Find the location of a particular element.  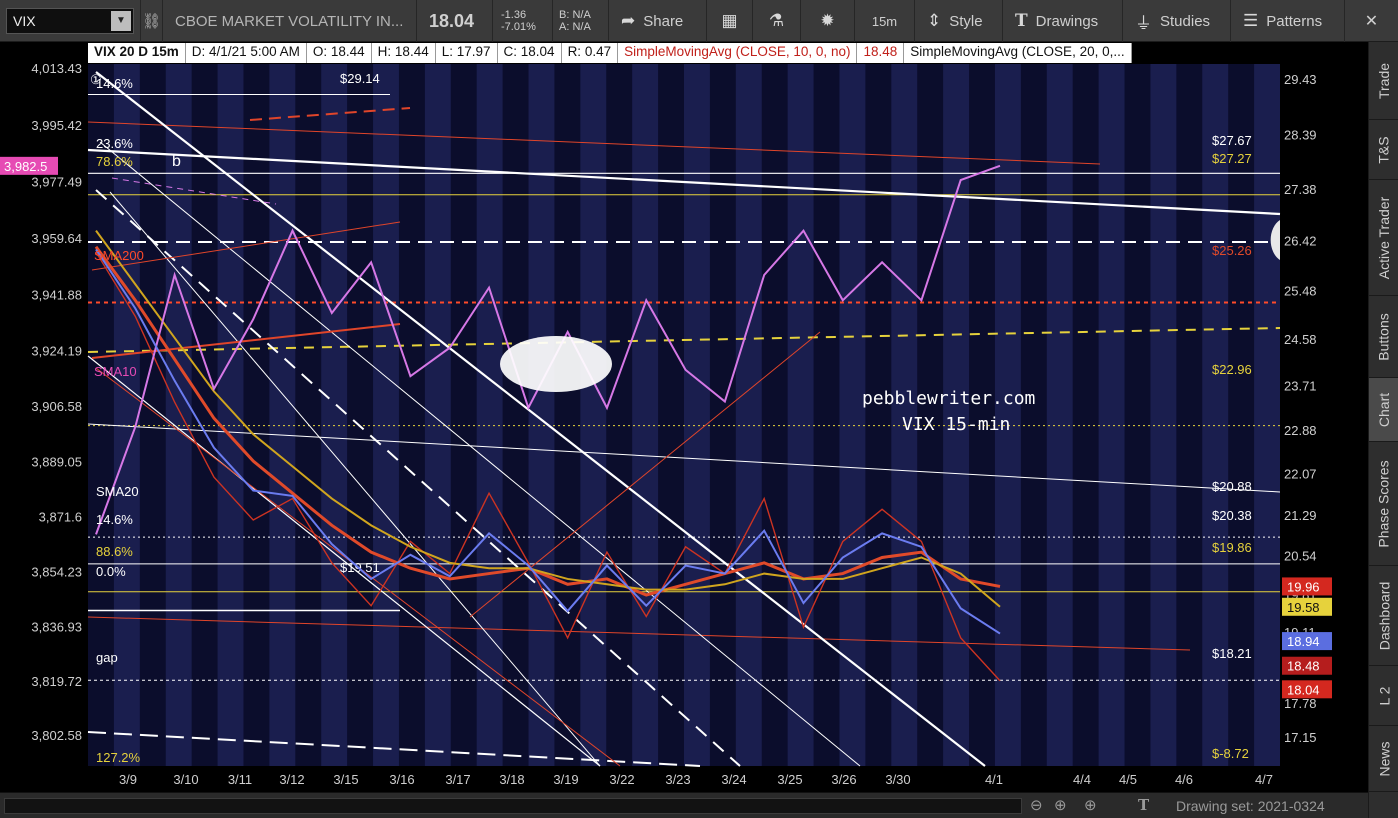

left-axis-tick: 3,819.72 is located at coordinates (56, 681).